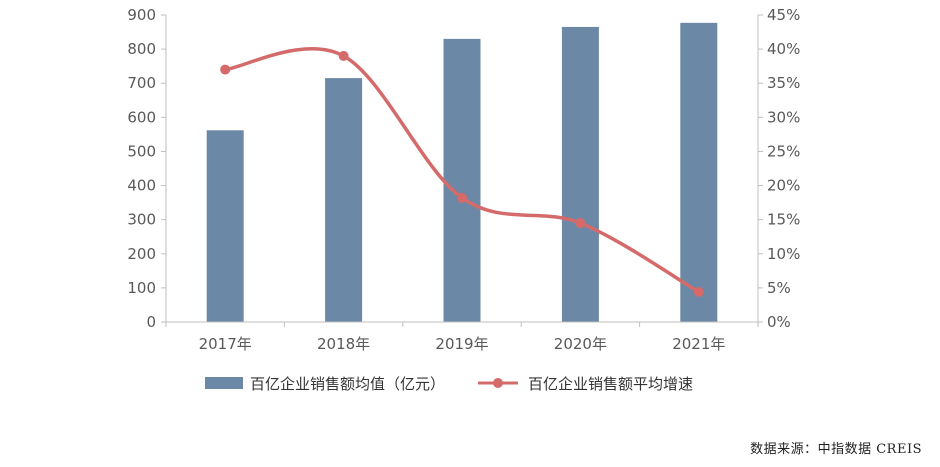  Describe the element at coordinates (836, 449) in the screenshot. I see `data-source: 数据来源：中指数据 CREIS` at that location.